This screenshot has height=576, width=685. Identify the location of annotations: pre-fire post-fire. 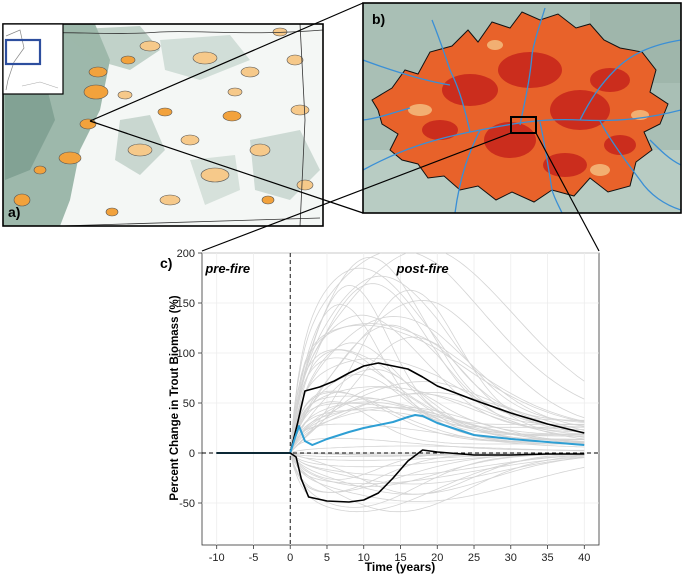
(326, 268).